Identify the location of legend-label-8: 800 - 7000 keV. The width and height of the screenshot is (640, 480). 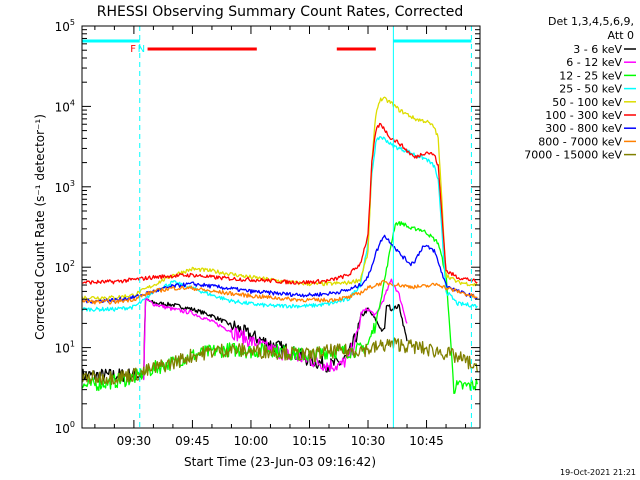
(580, 141).